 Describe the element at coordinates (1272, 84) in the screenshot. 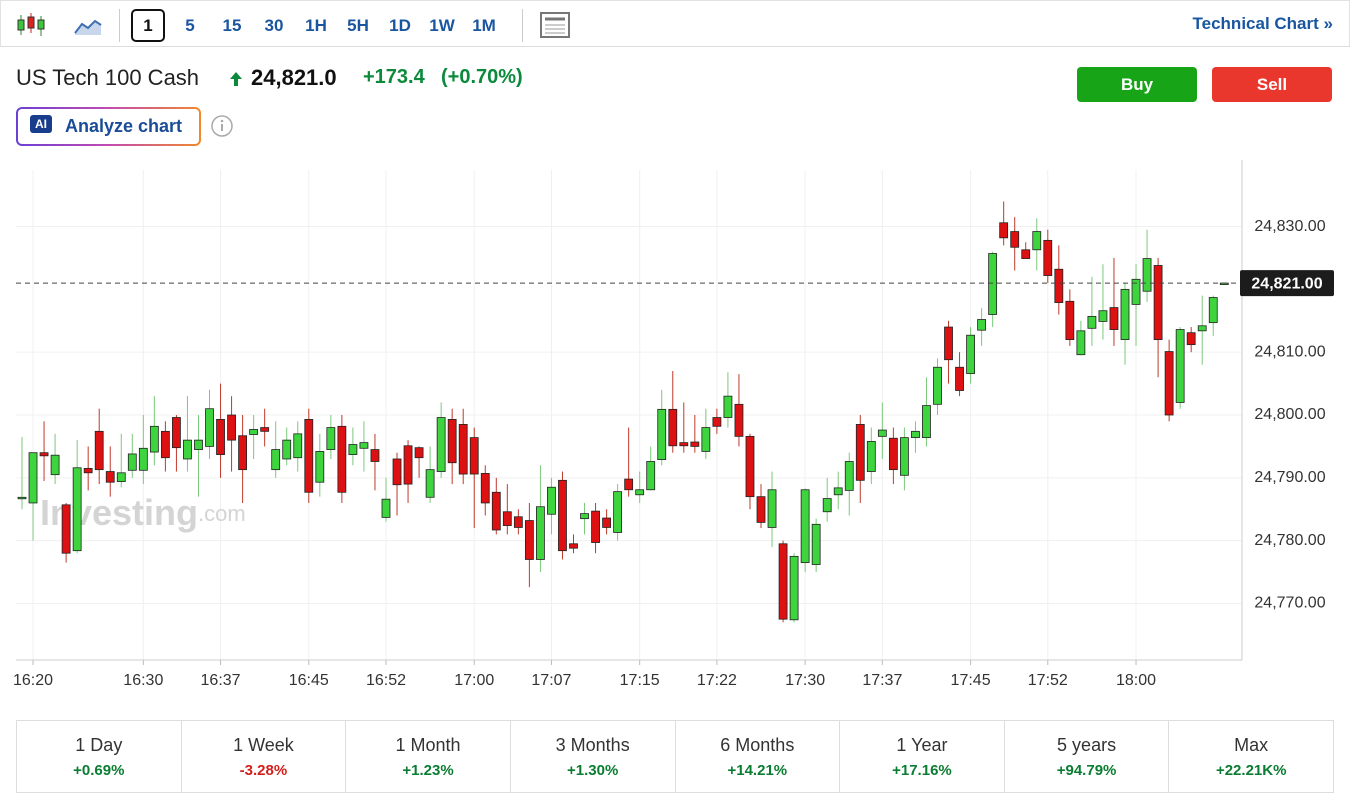

I see `sell-button: Sell` at that location.